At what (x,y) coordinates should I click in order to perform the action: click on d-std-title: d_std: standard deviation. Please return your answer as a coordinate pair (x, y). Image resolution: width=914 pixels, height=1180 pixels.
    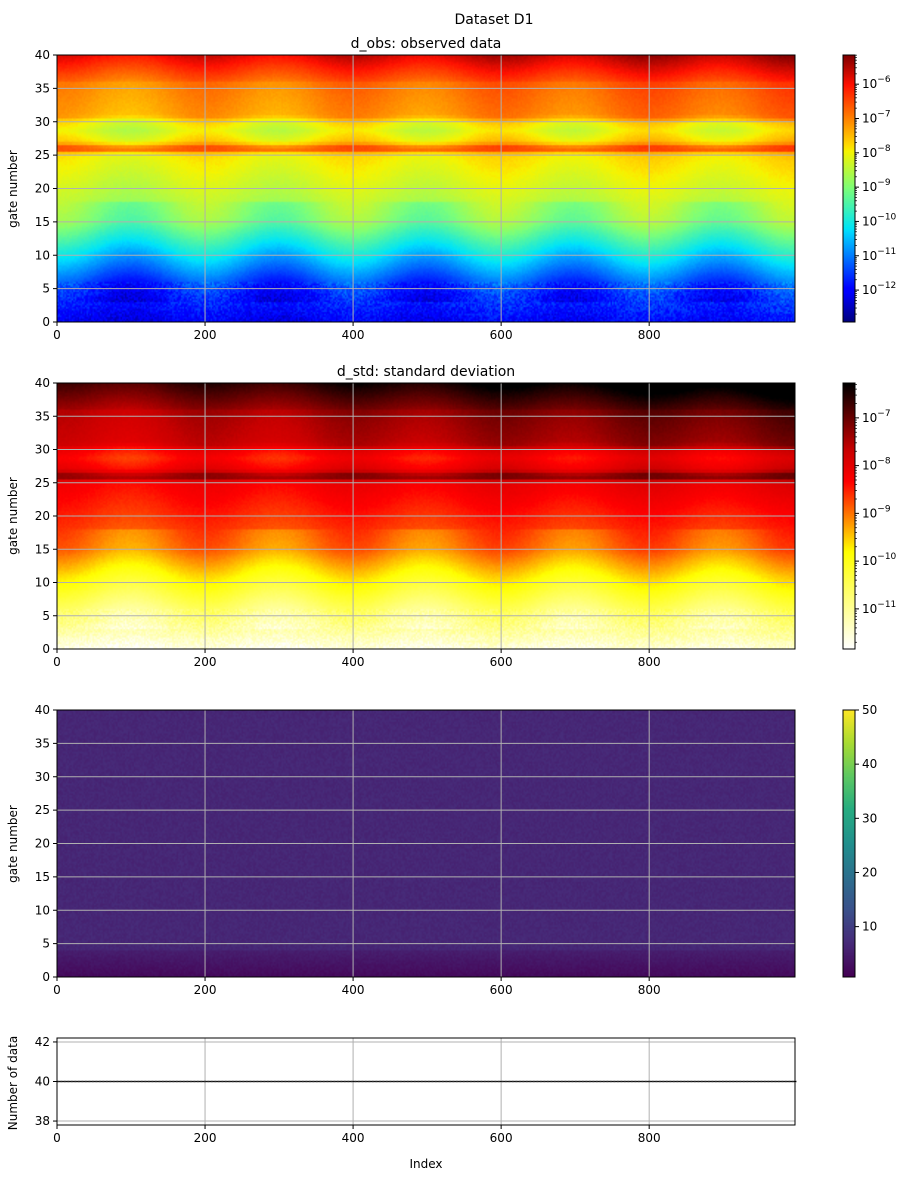
    Looking at the image, I should click on (426, 372).